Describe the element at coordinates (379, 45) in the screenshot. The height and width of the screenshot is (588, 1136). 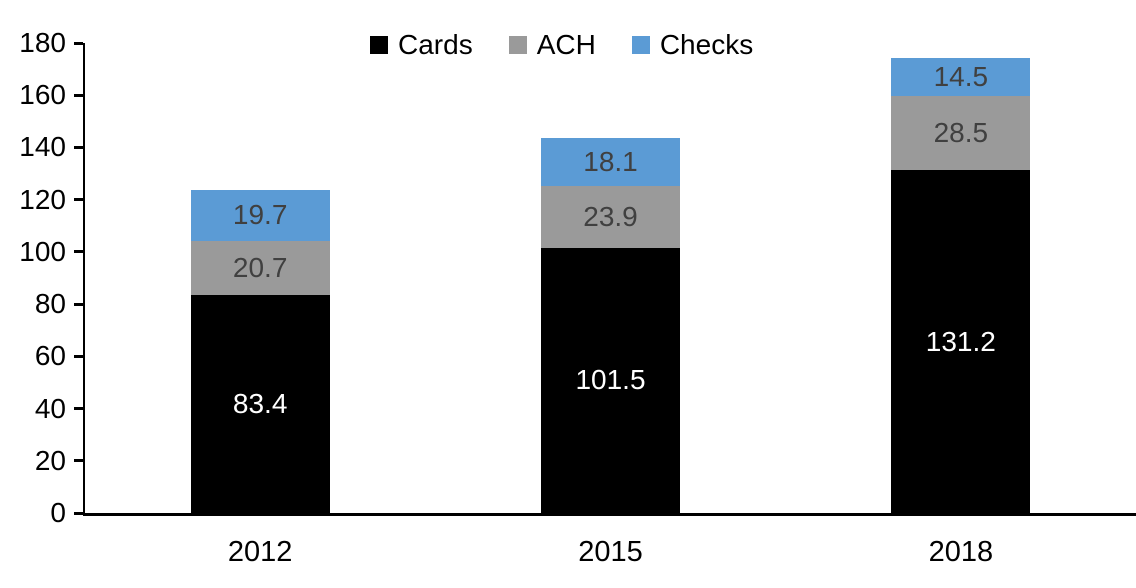
I see `legend-swatch-cards-icon` at that location.